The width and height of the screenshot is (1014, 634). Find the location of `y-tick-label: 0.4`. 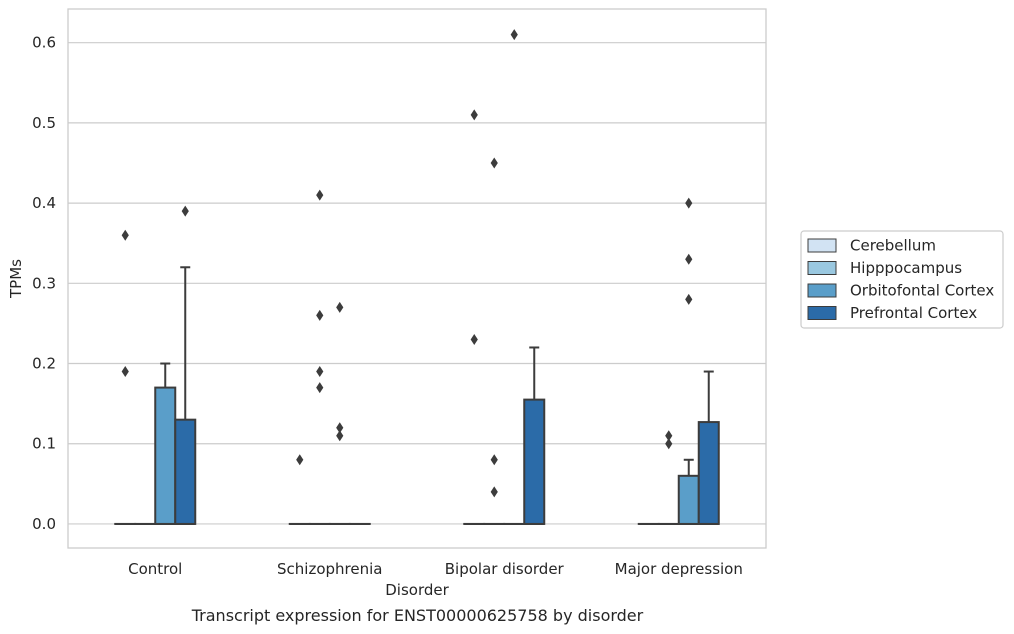

y-tick-label: 0.4 is located at coordinates (44, 203).